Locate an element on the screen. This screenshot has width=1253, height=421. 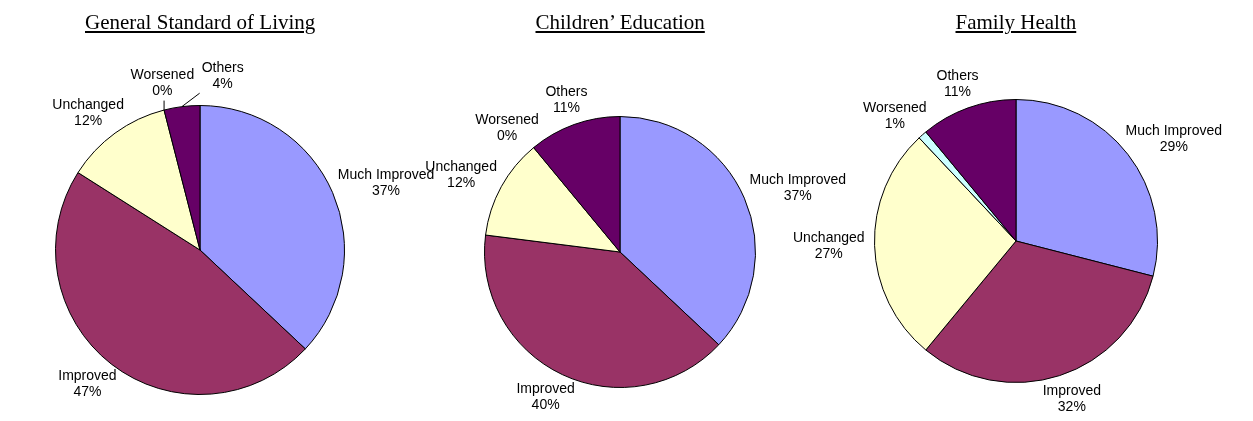
chart-title: Children’ Education is located at coordinates (620, 22).